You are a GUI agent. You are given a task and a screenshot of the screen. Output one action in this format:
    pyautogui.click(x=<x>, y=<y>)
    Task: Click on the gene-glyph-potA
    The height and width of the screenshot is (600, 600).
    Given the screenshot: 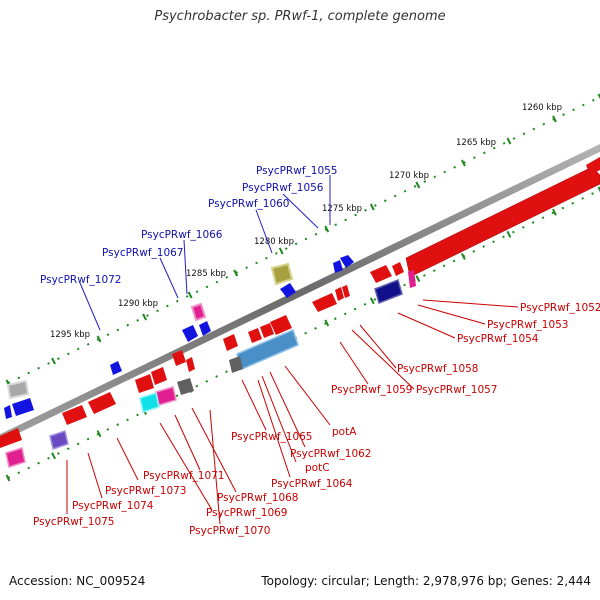 What is the action you would take?
    pyautogui.click(x=281, y=325)
    